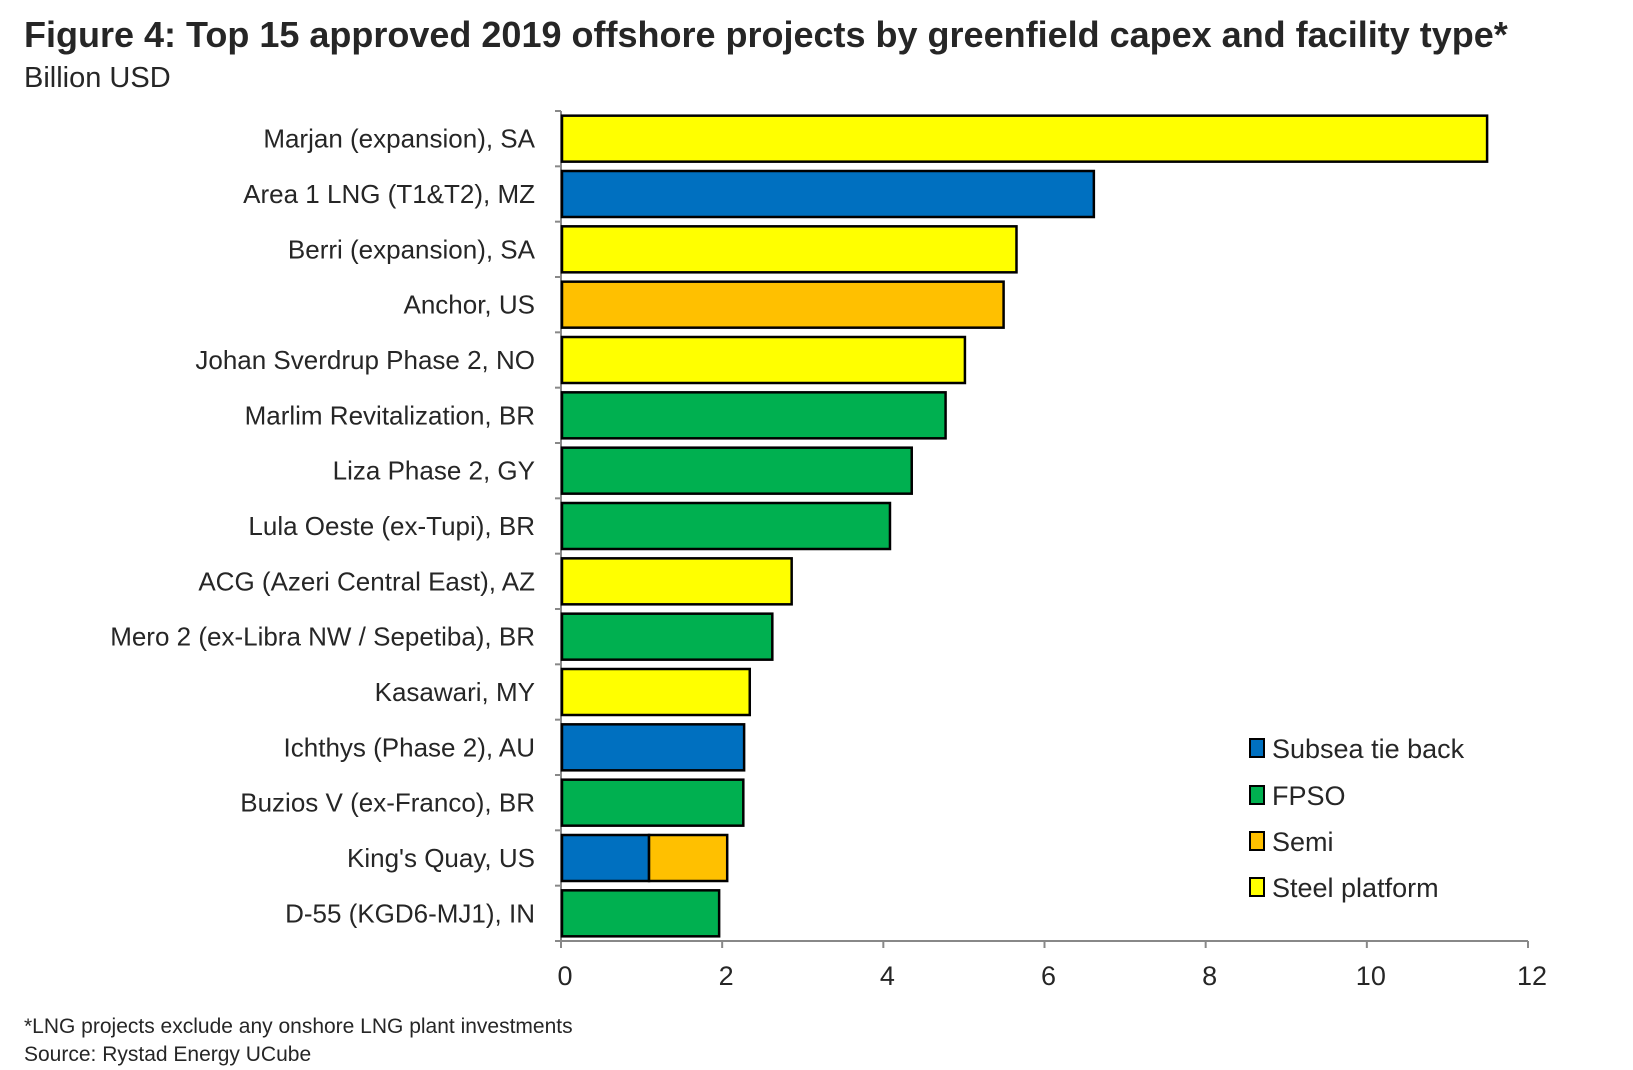 The image size is (1633, 1070). Describe the element at coordinates (434, 471) in the screenshot. I see `category-label: Liza Phase 2, GY` at that location.